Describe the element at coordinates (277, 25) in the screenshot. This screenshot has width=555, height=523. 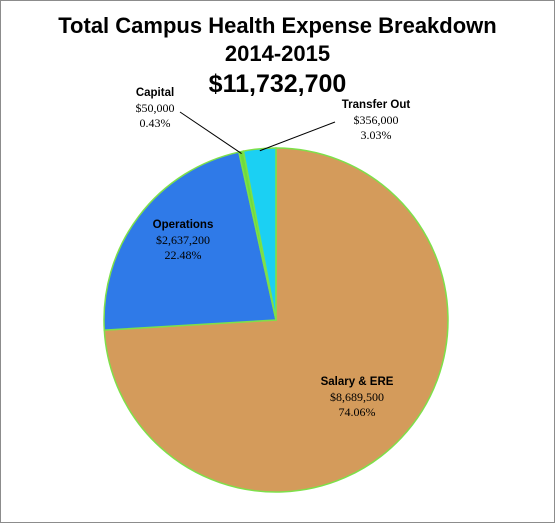
I see `chart-title-line1: Total Campus Health Expense Breakdown` at that location.